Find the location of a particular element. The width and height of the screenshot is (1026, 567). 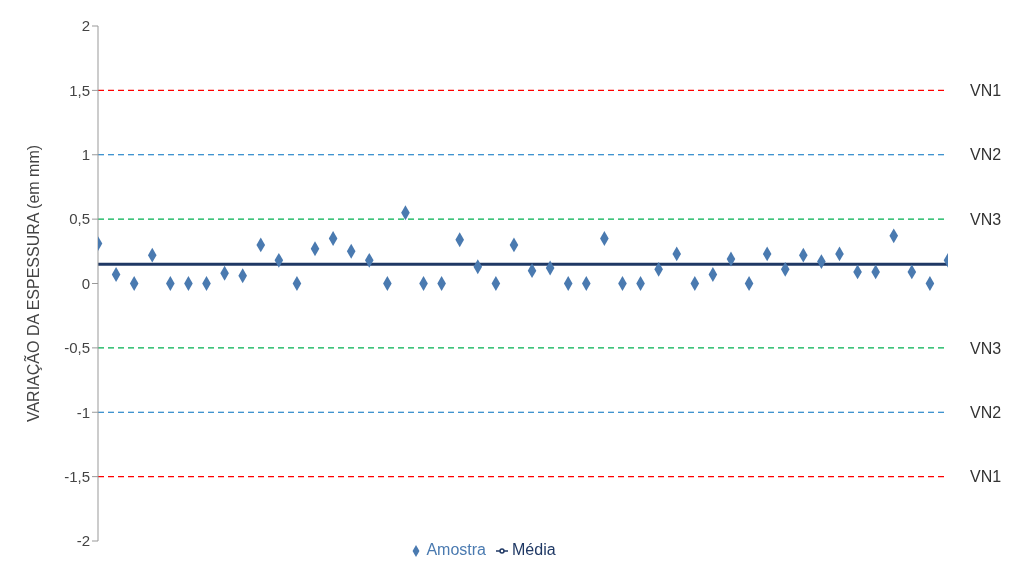

y-tick-label: -1,5 is located at coordinates (77, 476).